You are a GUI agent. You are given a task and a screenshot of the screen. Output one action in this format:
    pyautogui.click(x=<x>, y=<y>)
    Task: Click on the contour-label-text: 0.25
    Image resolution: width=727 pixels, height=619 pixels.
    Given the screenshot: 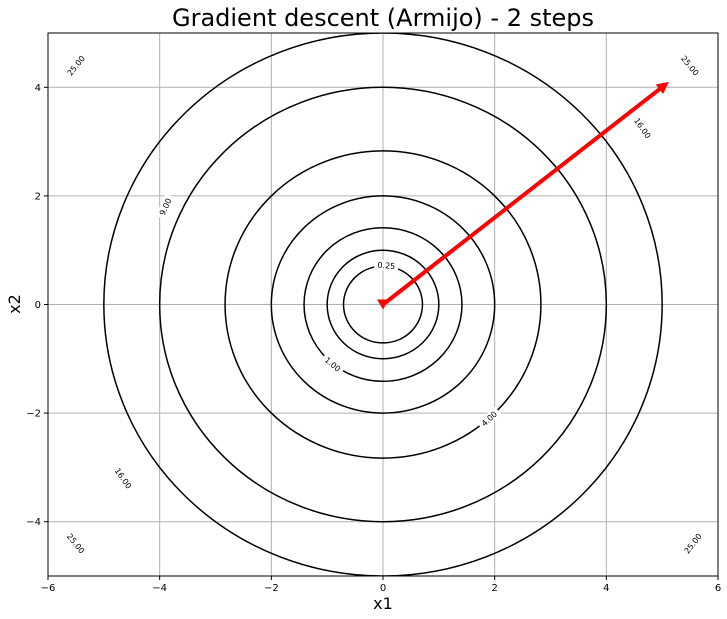 What is the action you would take?
    pyautogui.click(x=386, y=266)
    